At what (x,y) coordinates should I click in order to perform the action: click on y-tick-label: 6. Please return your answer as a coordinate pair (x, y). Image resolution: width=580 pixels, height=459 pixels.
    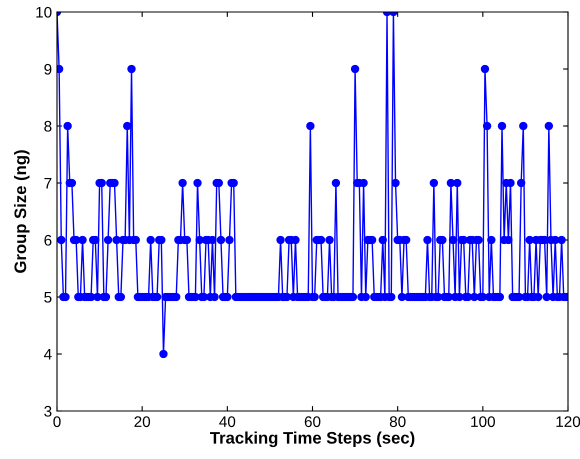
    Looking at the image, I should click on (48, 240).